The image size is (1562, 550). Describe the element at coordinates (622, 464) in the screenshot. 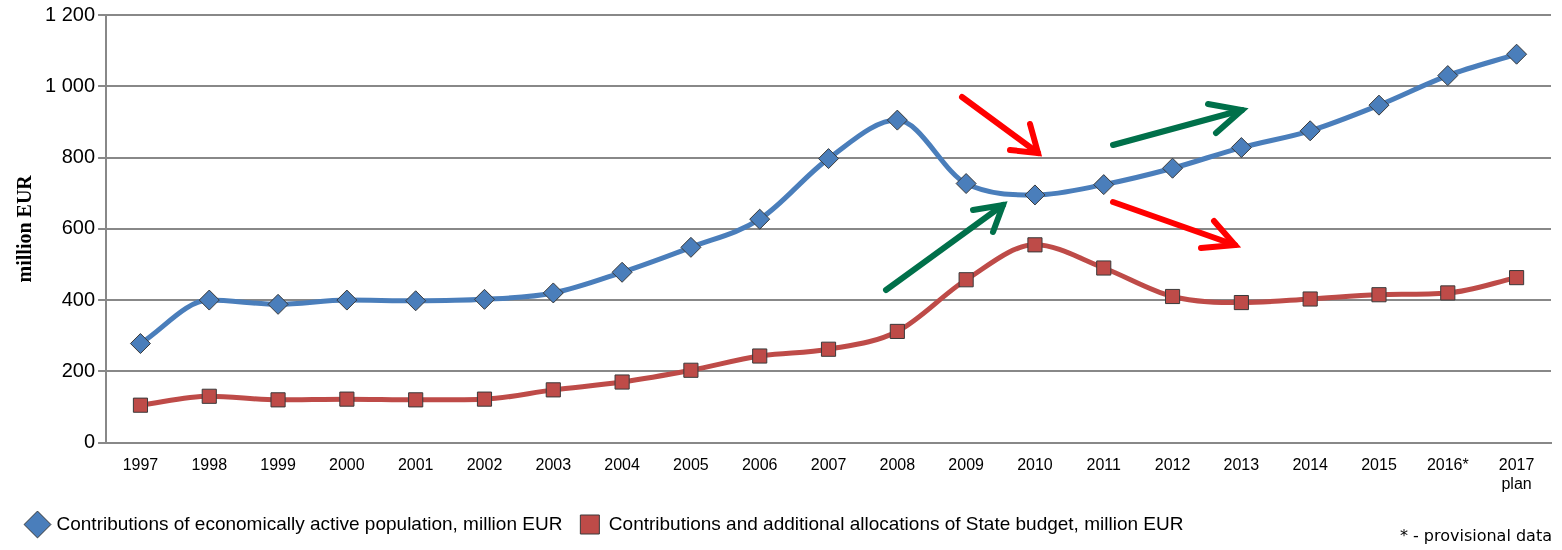

I see `x-tick-label: 2004` at that location.